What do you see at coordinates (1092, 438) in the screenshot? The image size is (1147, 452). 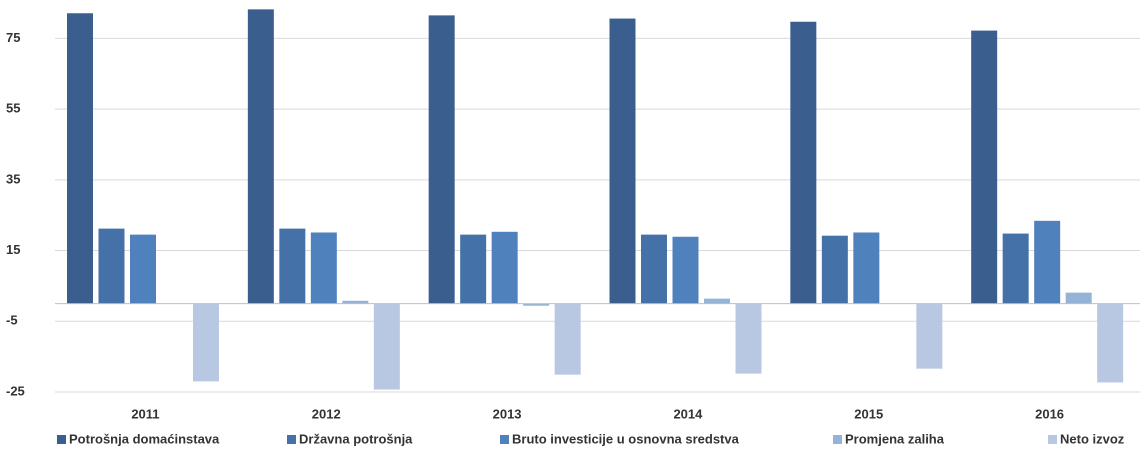 I see `legend-label: Neto izvoz` at bounding box center [1092, 438].